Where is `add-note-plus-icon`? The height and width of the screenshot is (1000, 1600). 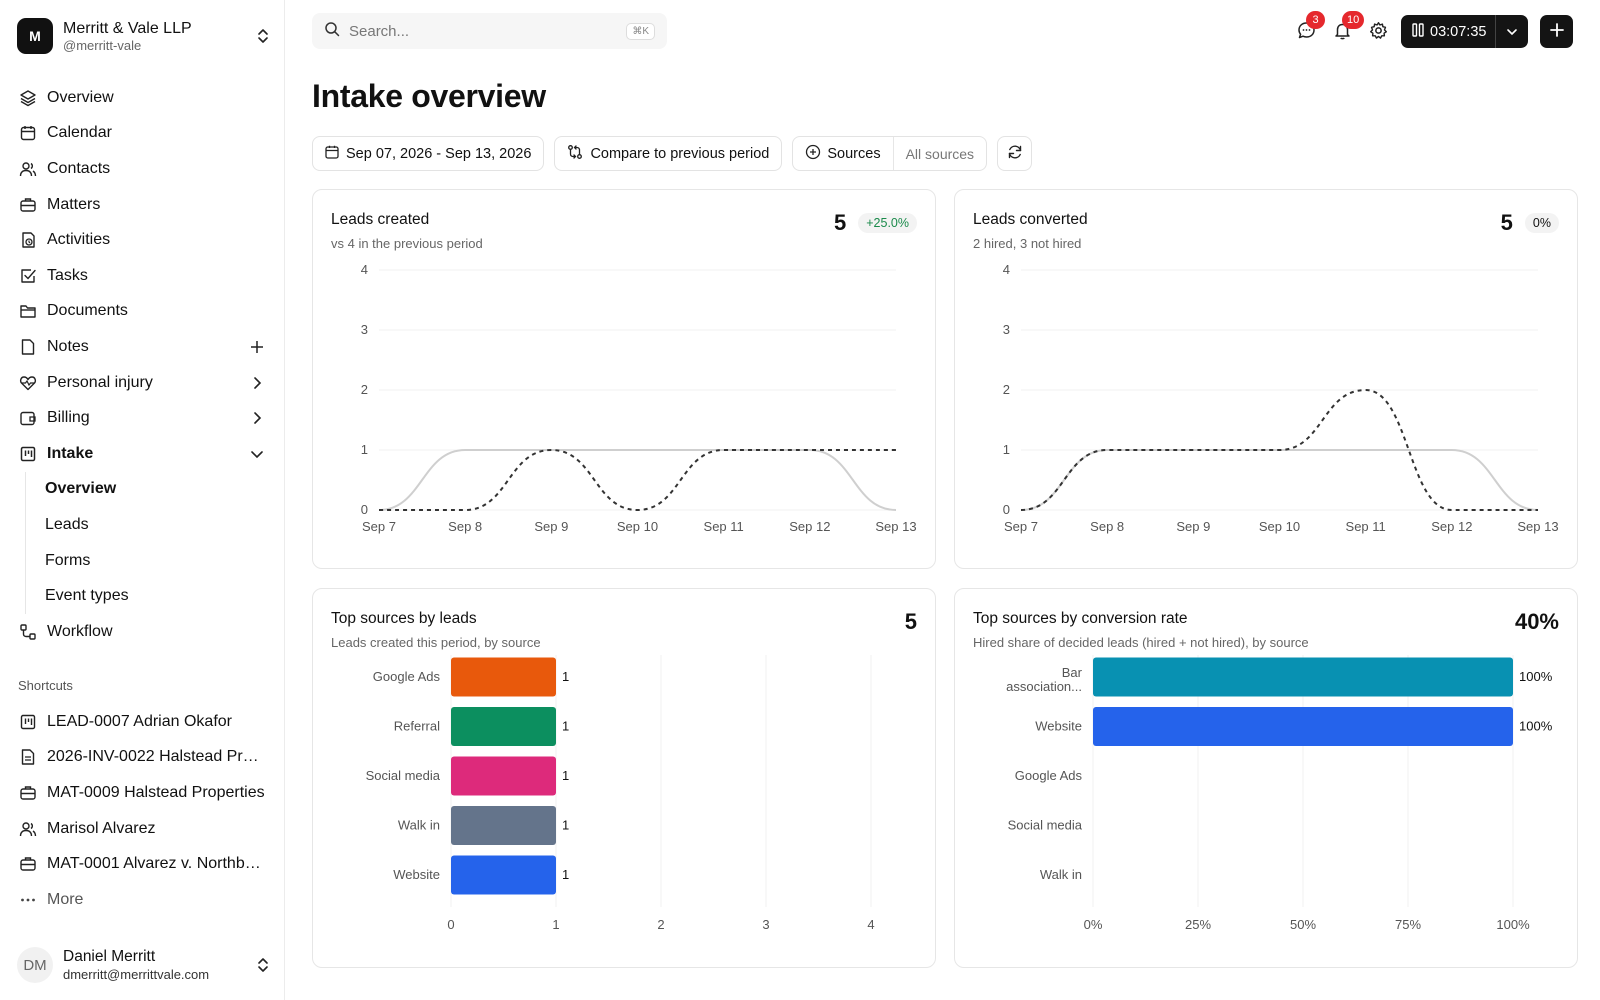 add-note-plus-icon is located at coordinates (257, 347).